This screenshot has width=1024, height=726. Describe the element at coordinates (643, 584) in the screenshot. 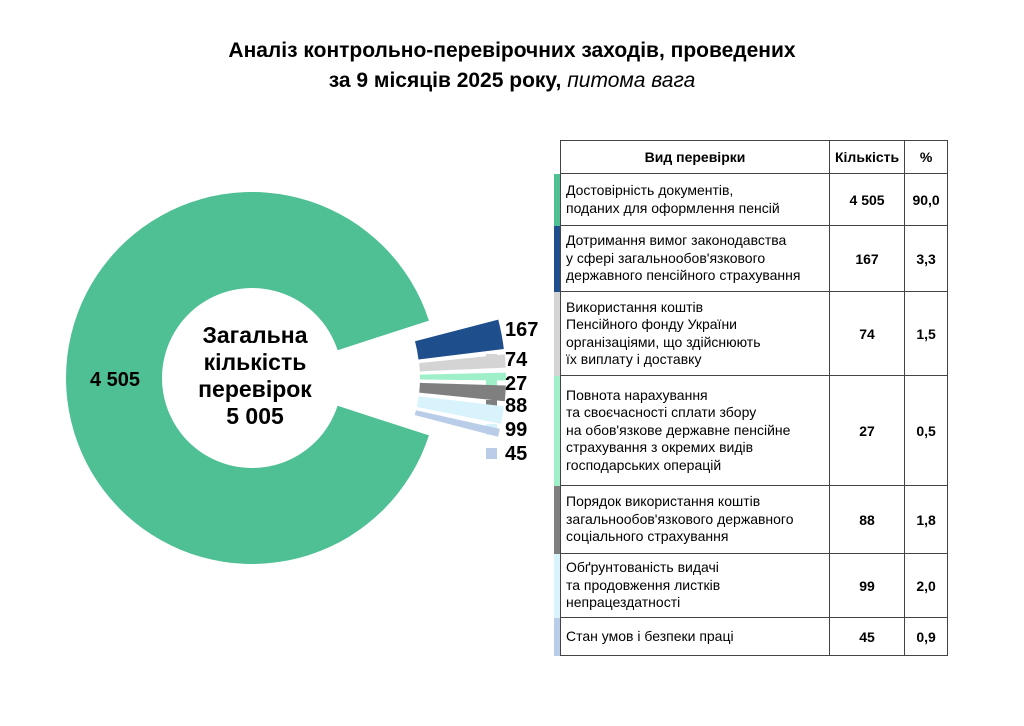

I see `row-name-line: та продовження листків` at that location.